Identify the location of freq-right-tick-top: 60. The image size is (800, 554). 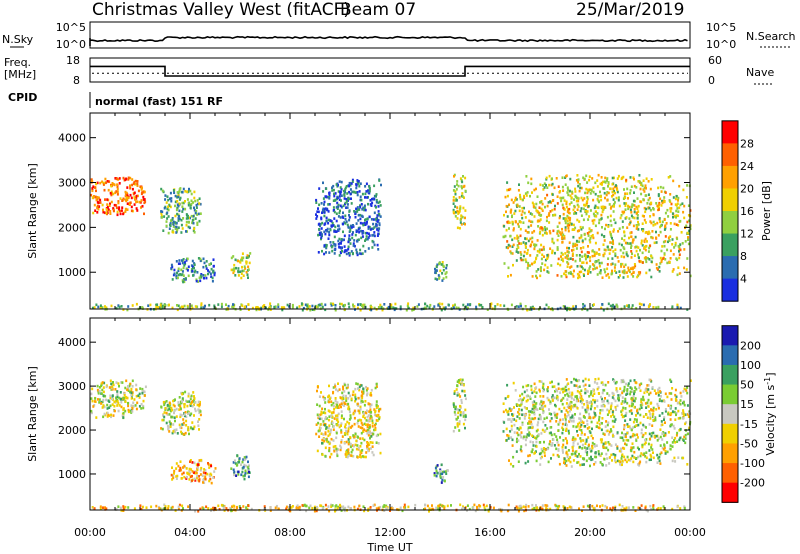
(715, 60).